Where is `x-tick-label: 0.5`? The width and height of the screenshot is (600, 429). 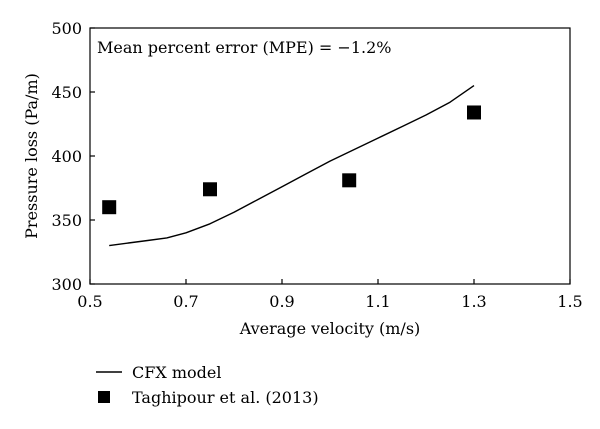
x-tick-label: 0.5 is located at coordinates (89, 301).